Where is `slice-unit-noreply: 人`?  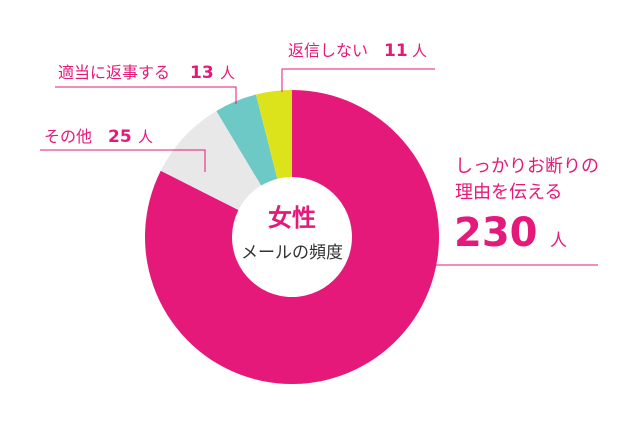
slice-unit-noreply: 人 is located at coordinates (419, 51).